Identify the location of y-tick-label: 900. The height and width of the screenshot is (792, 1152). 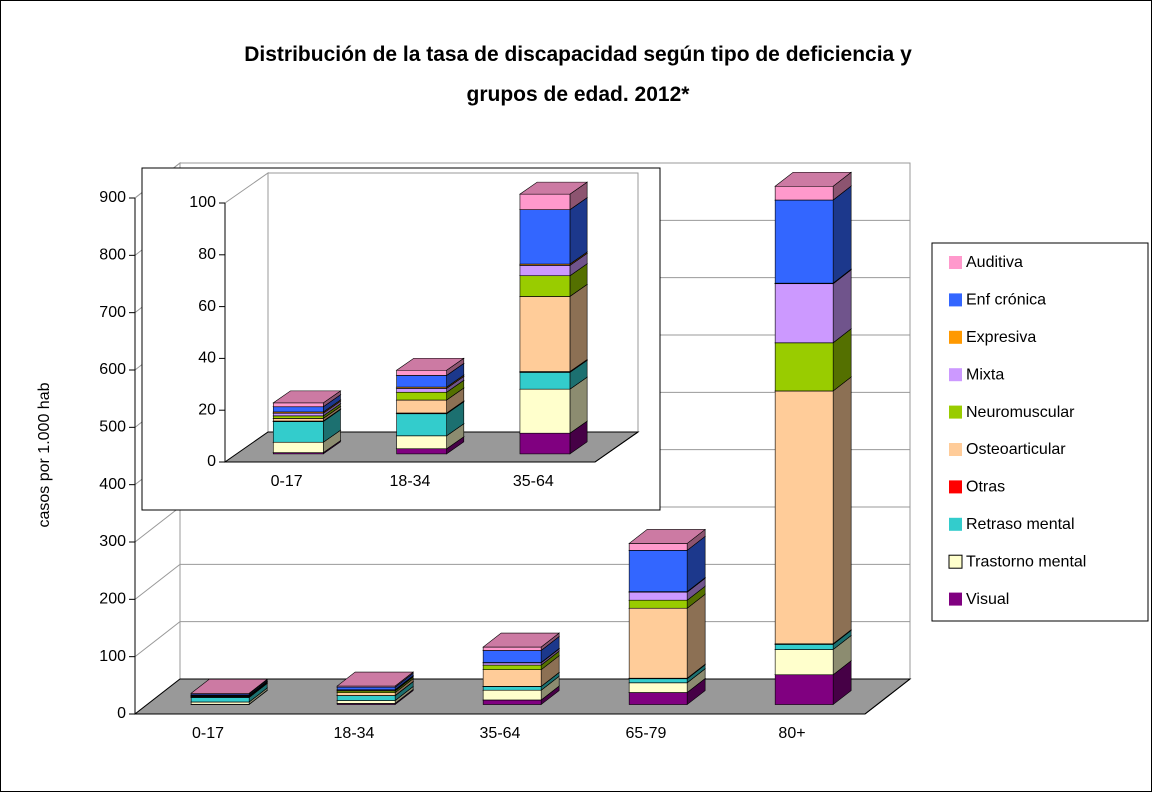
(112, 197).